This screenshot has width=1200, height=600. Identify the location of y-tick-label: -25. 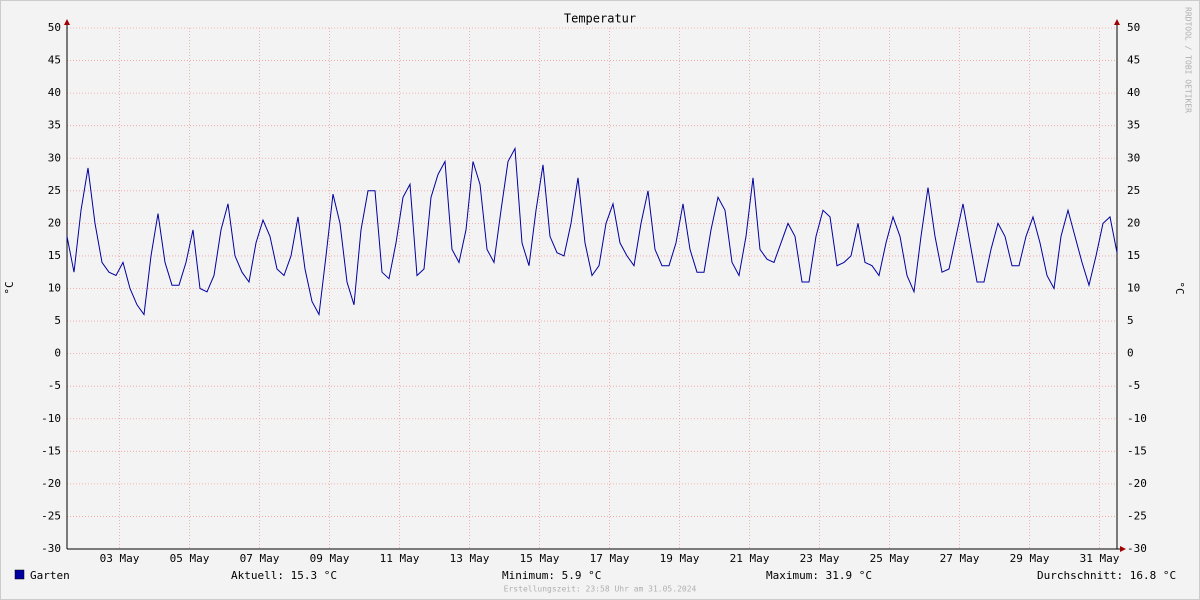
(51, 515).